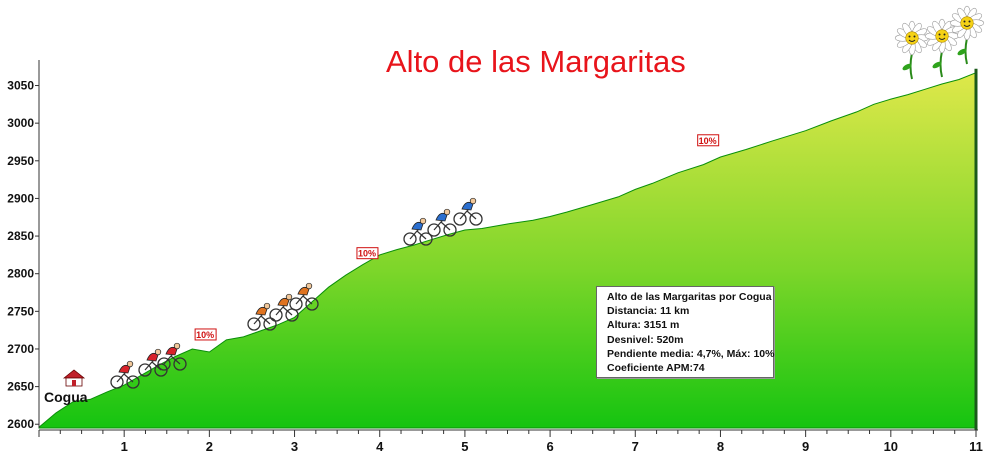 This screenshot has height=462, width=990. What do you see at coordinates (720, 446) in the screenshot?
I see `x-tick-label: 8` at bounding box center [720, 446].